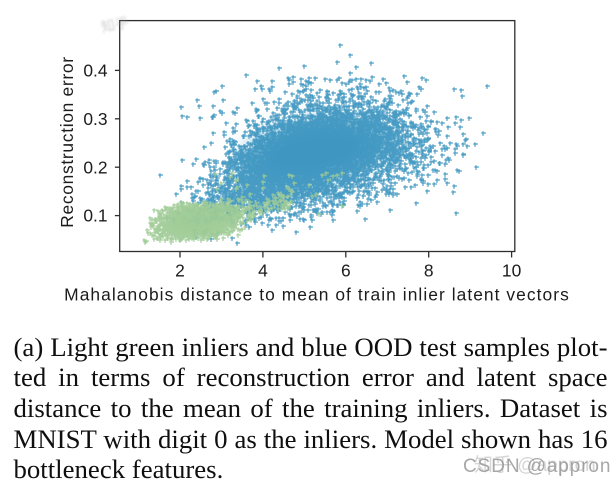 This screenshot has height=487, width=616. Describe the element at coordinates (263, 271) in the screenshot. I see `svg-text: 4` at that location.